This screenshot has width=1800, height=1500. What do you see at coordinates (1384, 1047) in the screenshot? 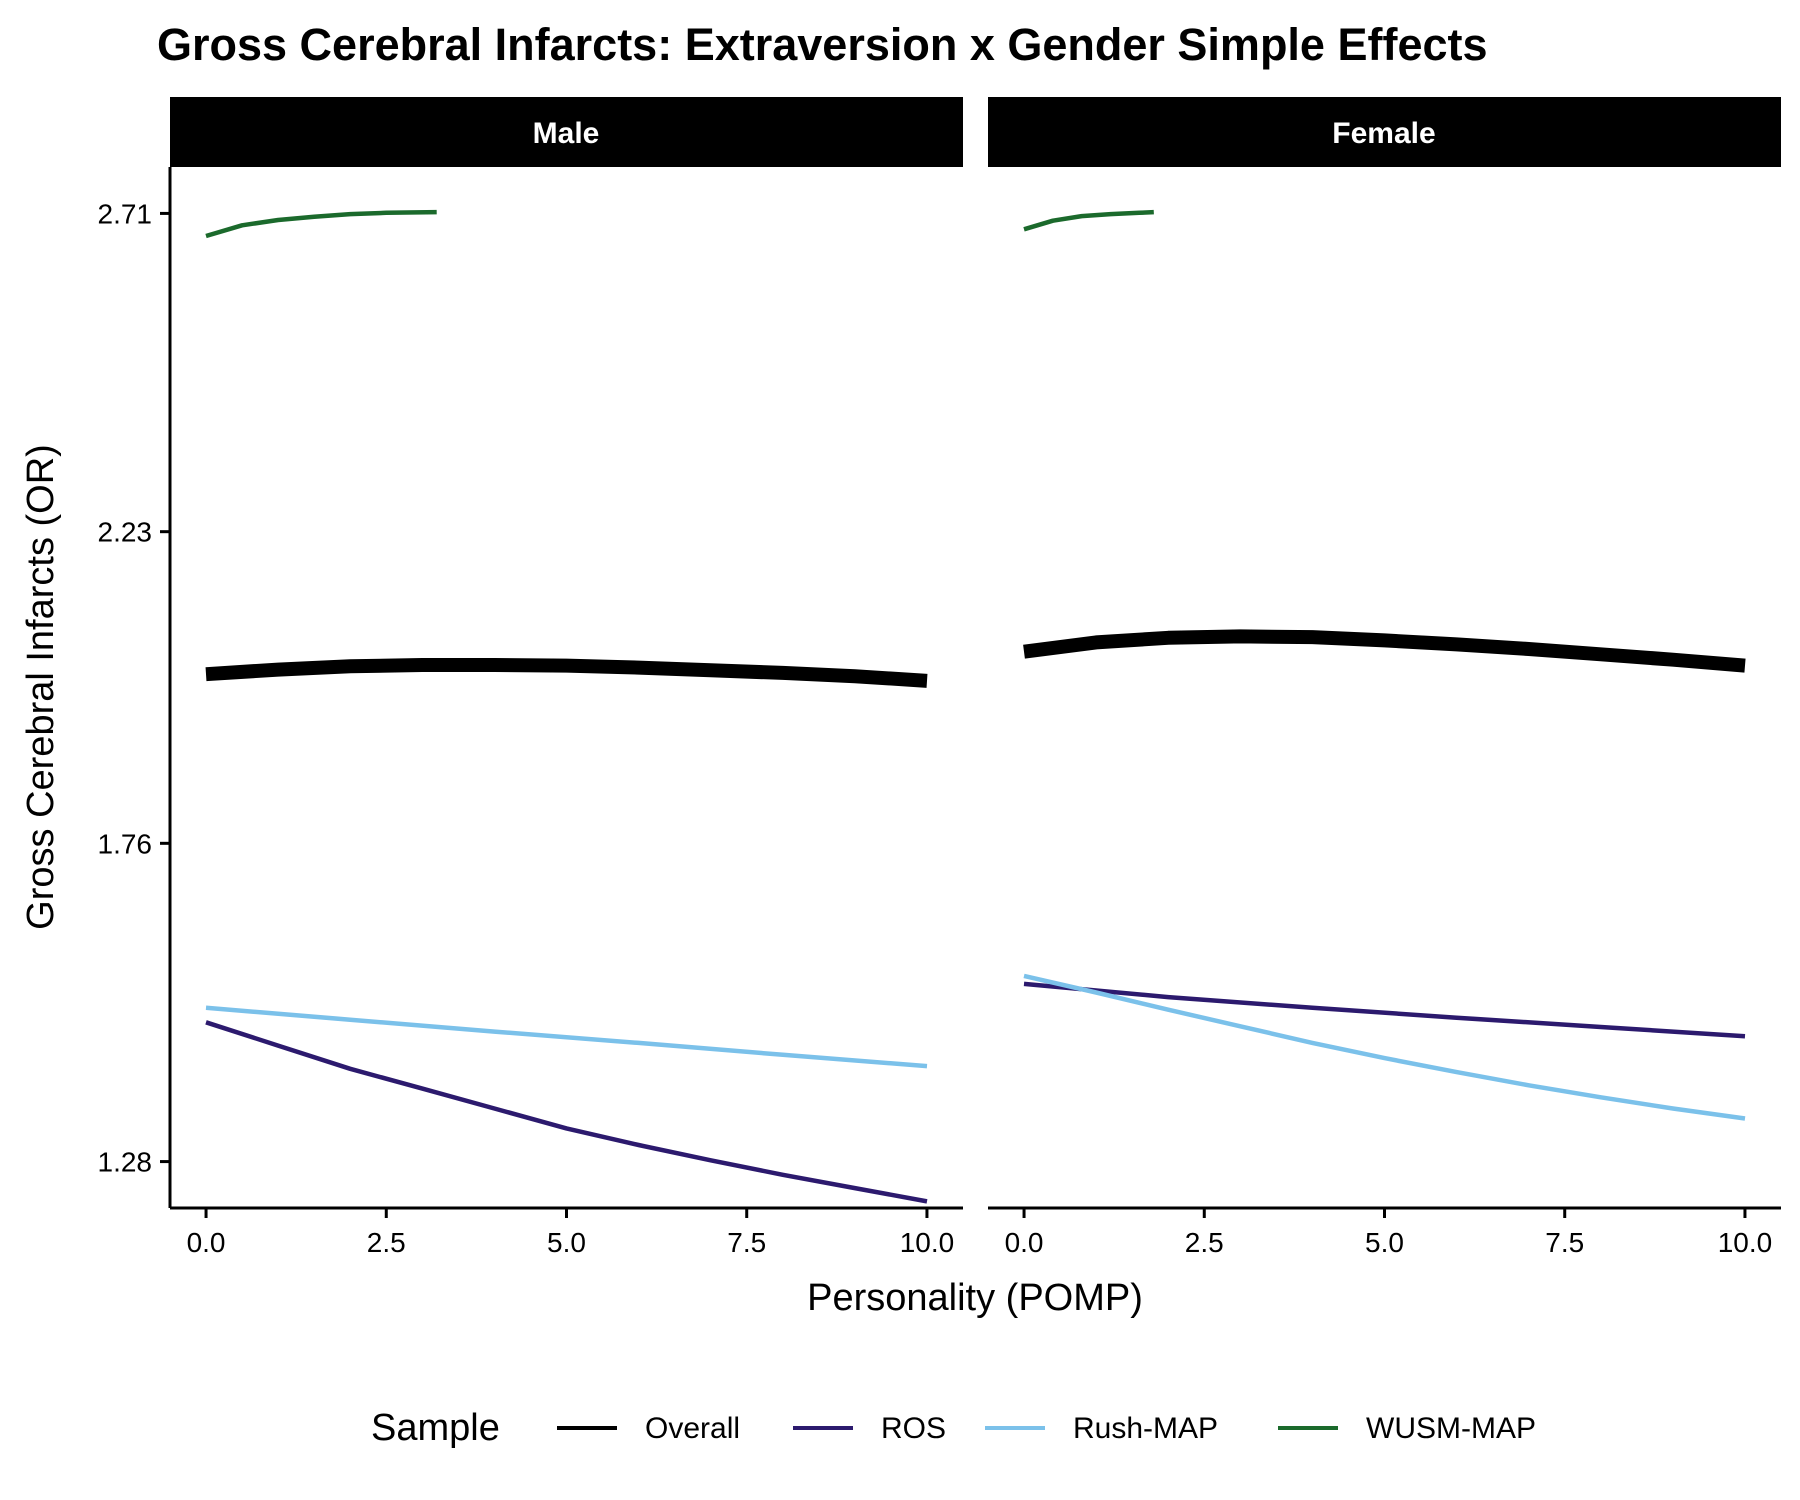
I see `series-line-rush-map-female` at bounding box center [1384, 1047].